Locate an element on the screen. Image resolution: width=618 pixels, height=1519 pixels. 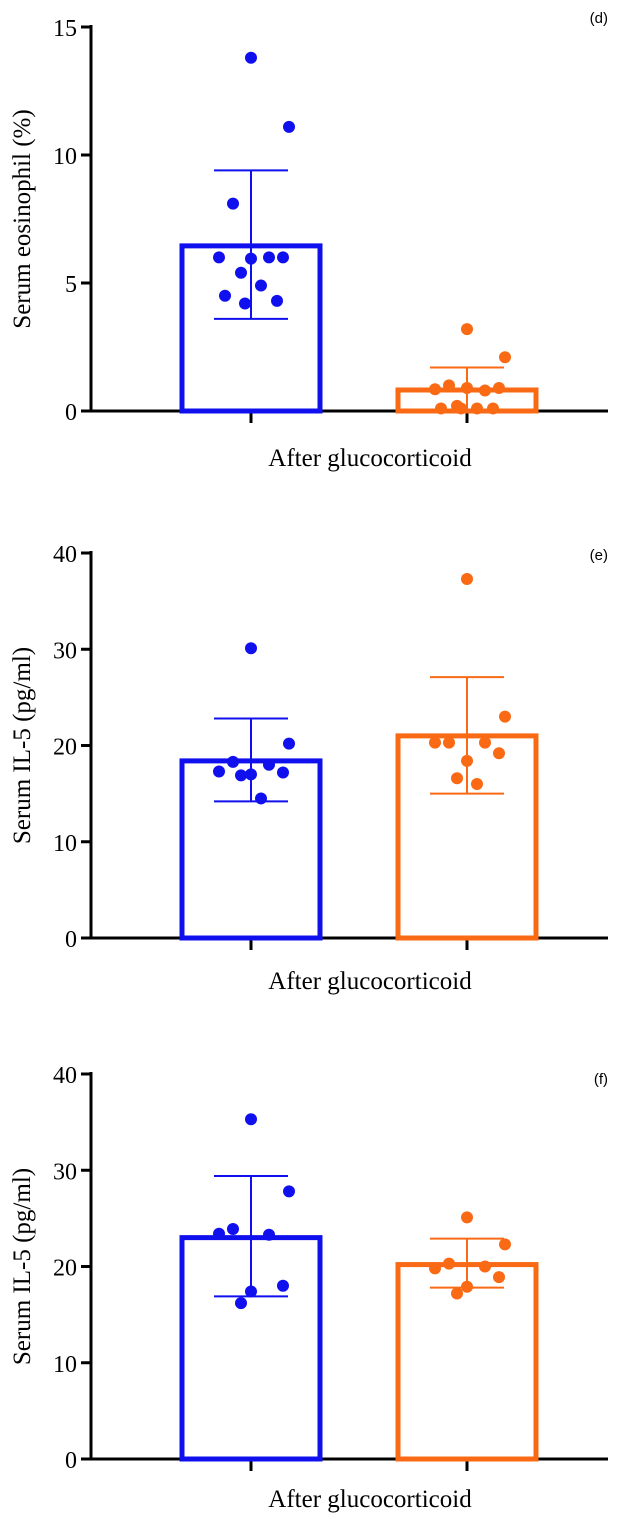
panel-label: (e) is located at coordinates (599, 555).